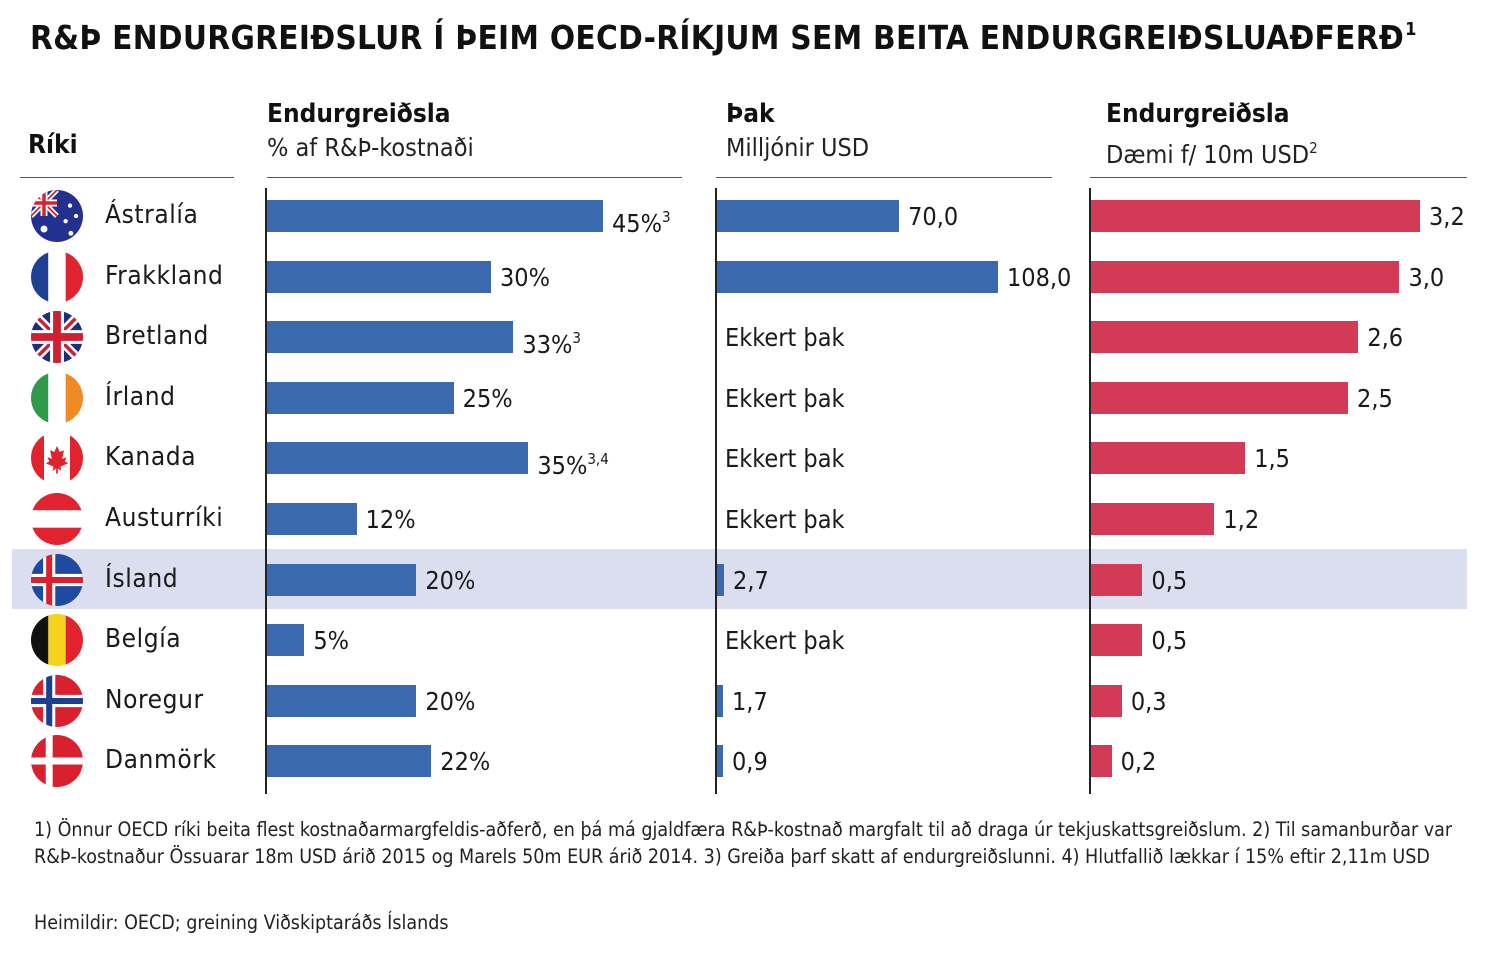 Image resolution: width=1499 pixels, height=953 pixels. Describe the element at coordinates (331, 641) in the screenshot. I see `data-label: 5%` at that location.